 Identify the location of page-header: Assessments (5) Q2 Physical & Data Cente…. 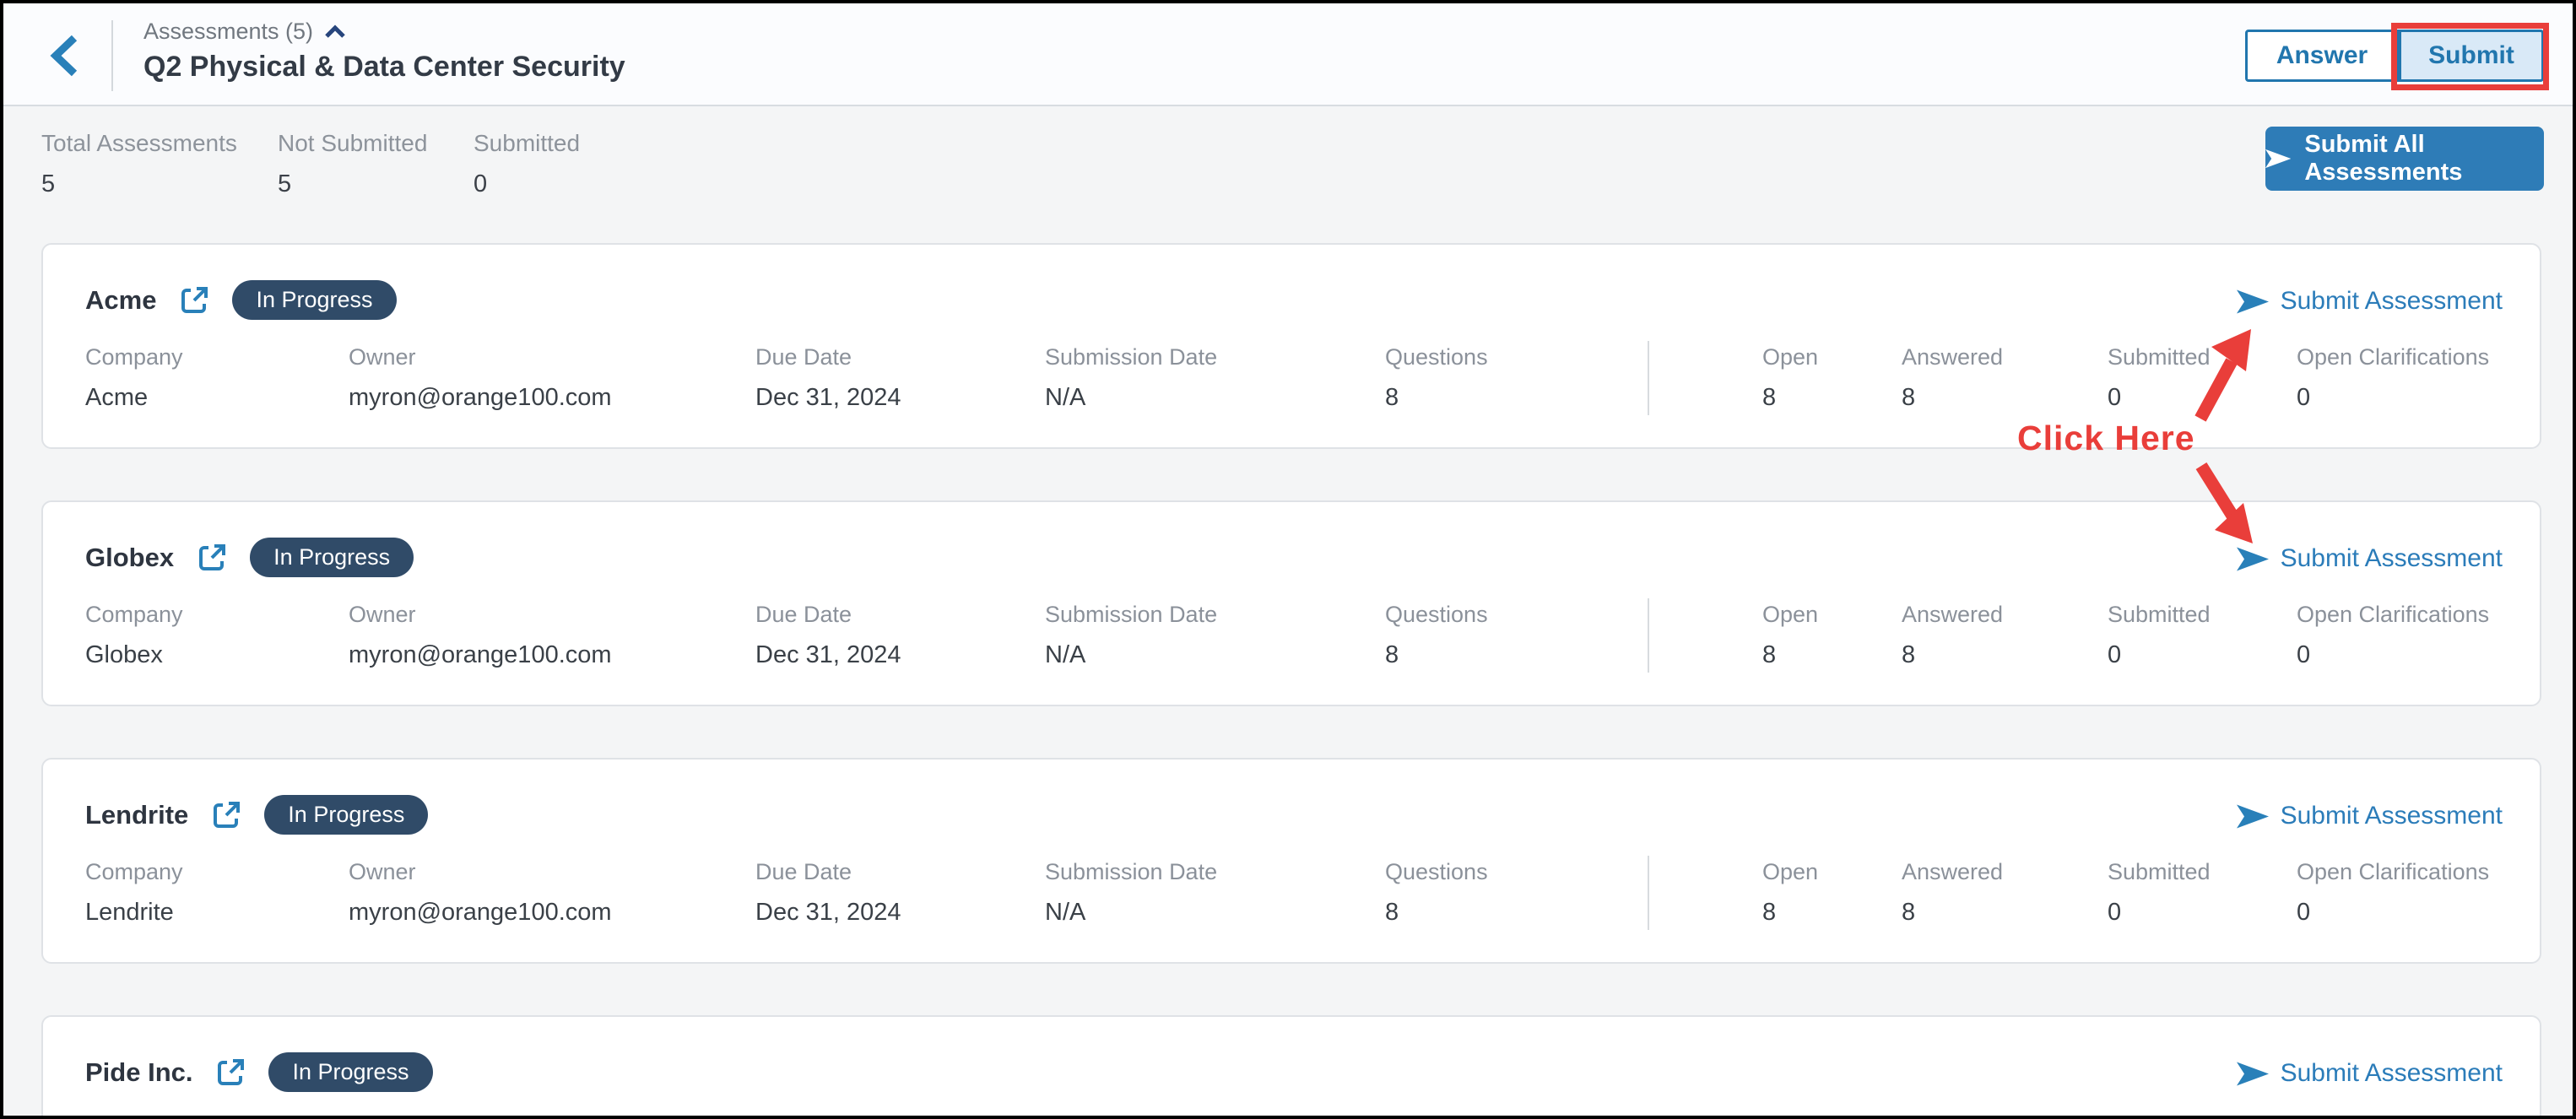
(1288, 54).